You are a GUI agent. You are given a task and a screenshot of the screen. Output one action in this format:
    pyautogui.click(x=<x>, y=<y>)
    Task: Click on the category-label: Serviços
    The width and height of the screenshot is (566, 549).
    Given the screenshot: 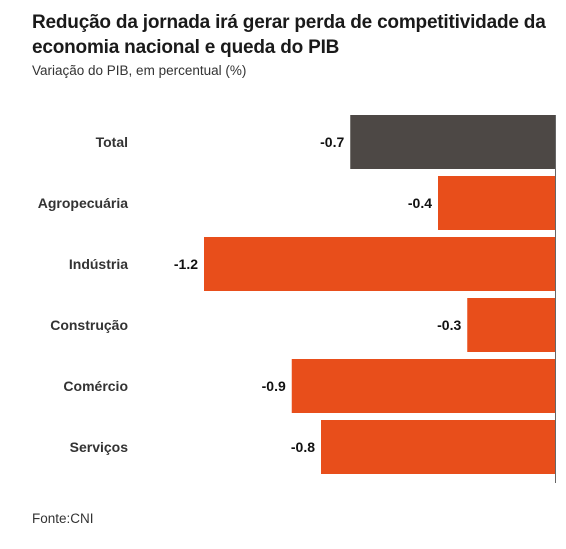 What is the action you would take?
    pyautogui.click(x=99, y=447)
    